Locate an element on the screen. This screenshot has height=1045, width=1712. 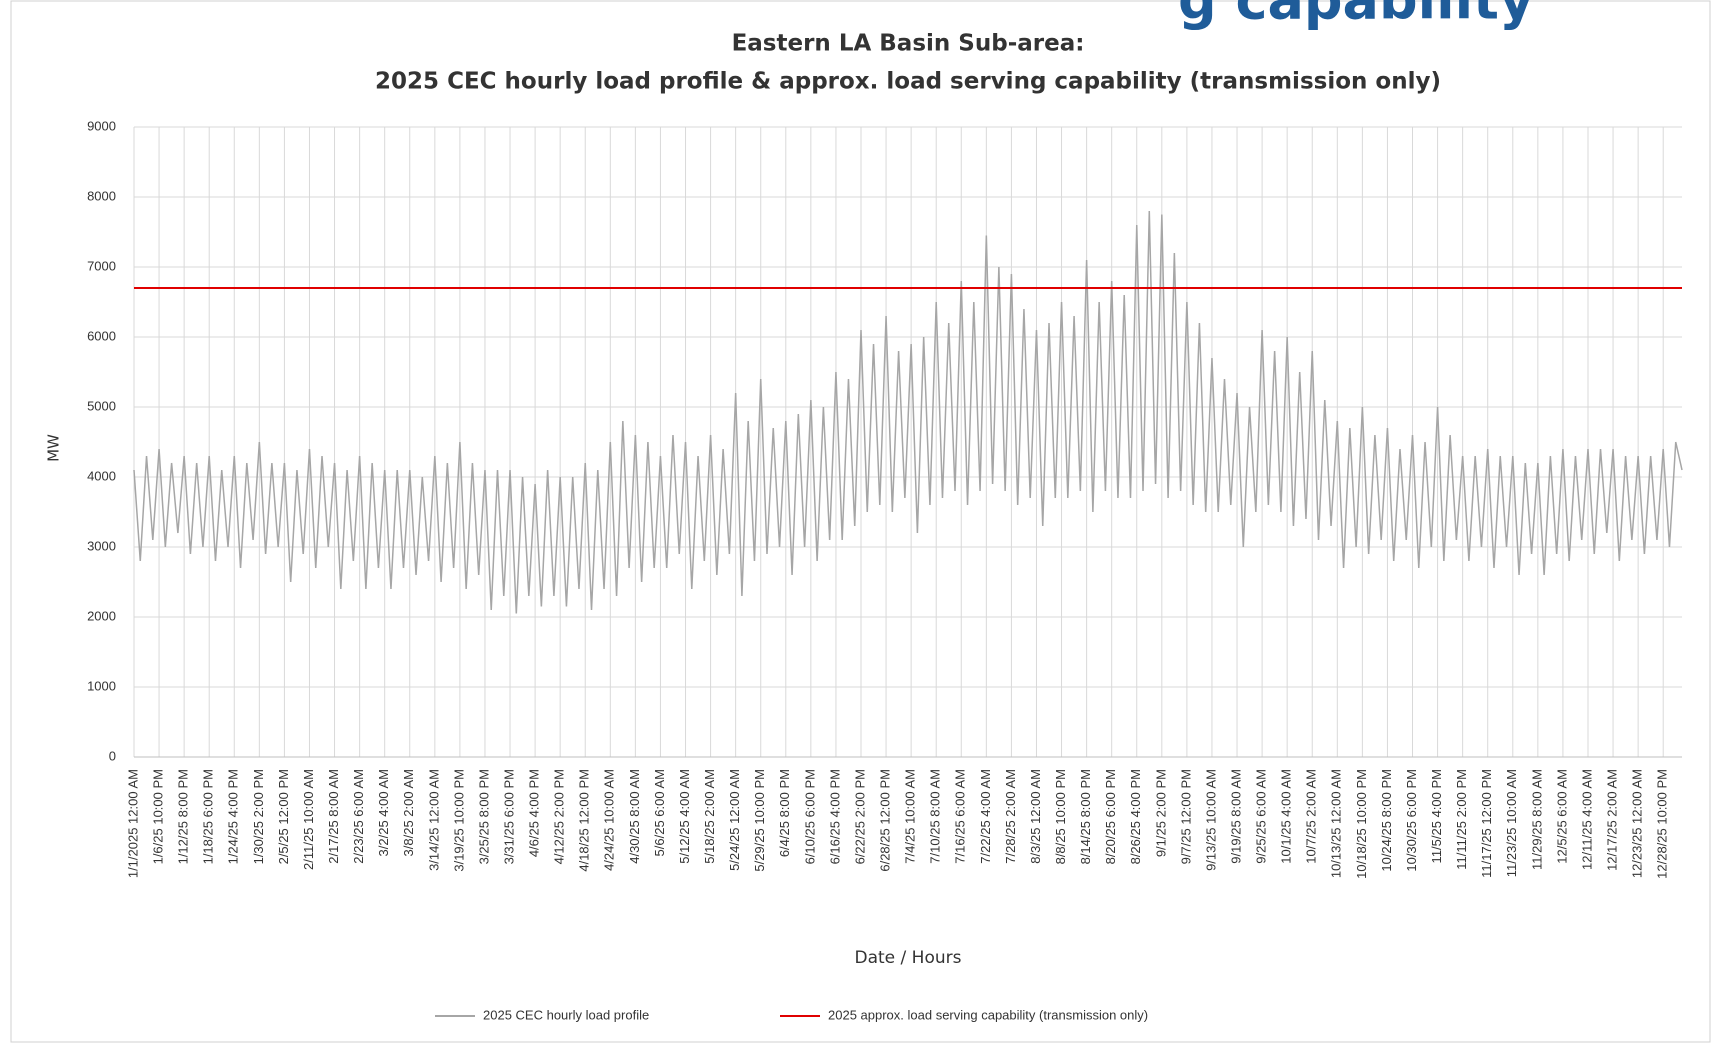
x-tick-label: 2/5/25 12:00 PM is located at coordinates (283, 816).